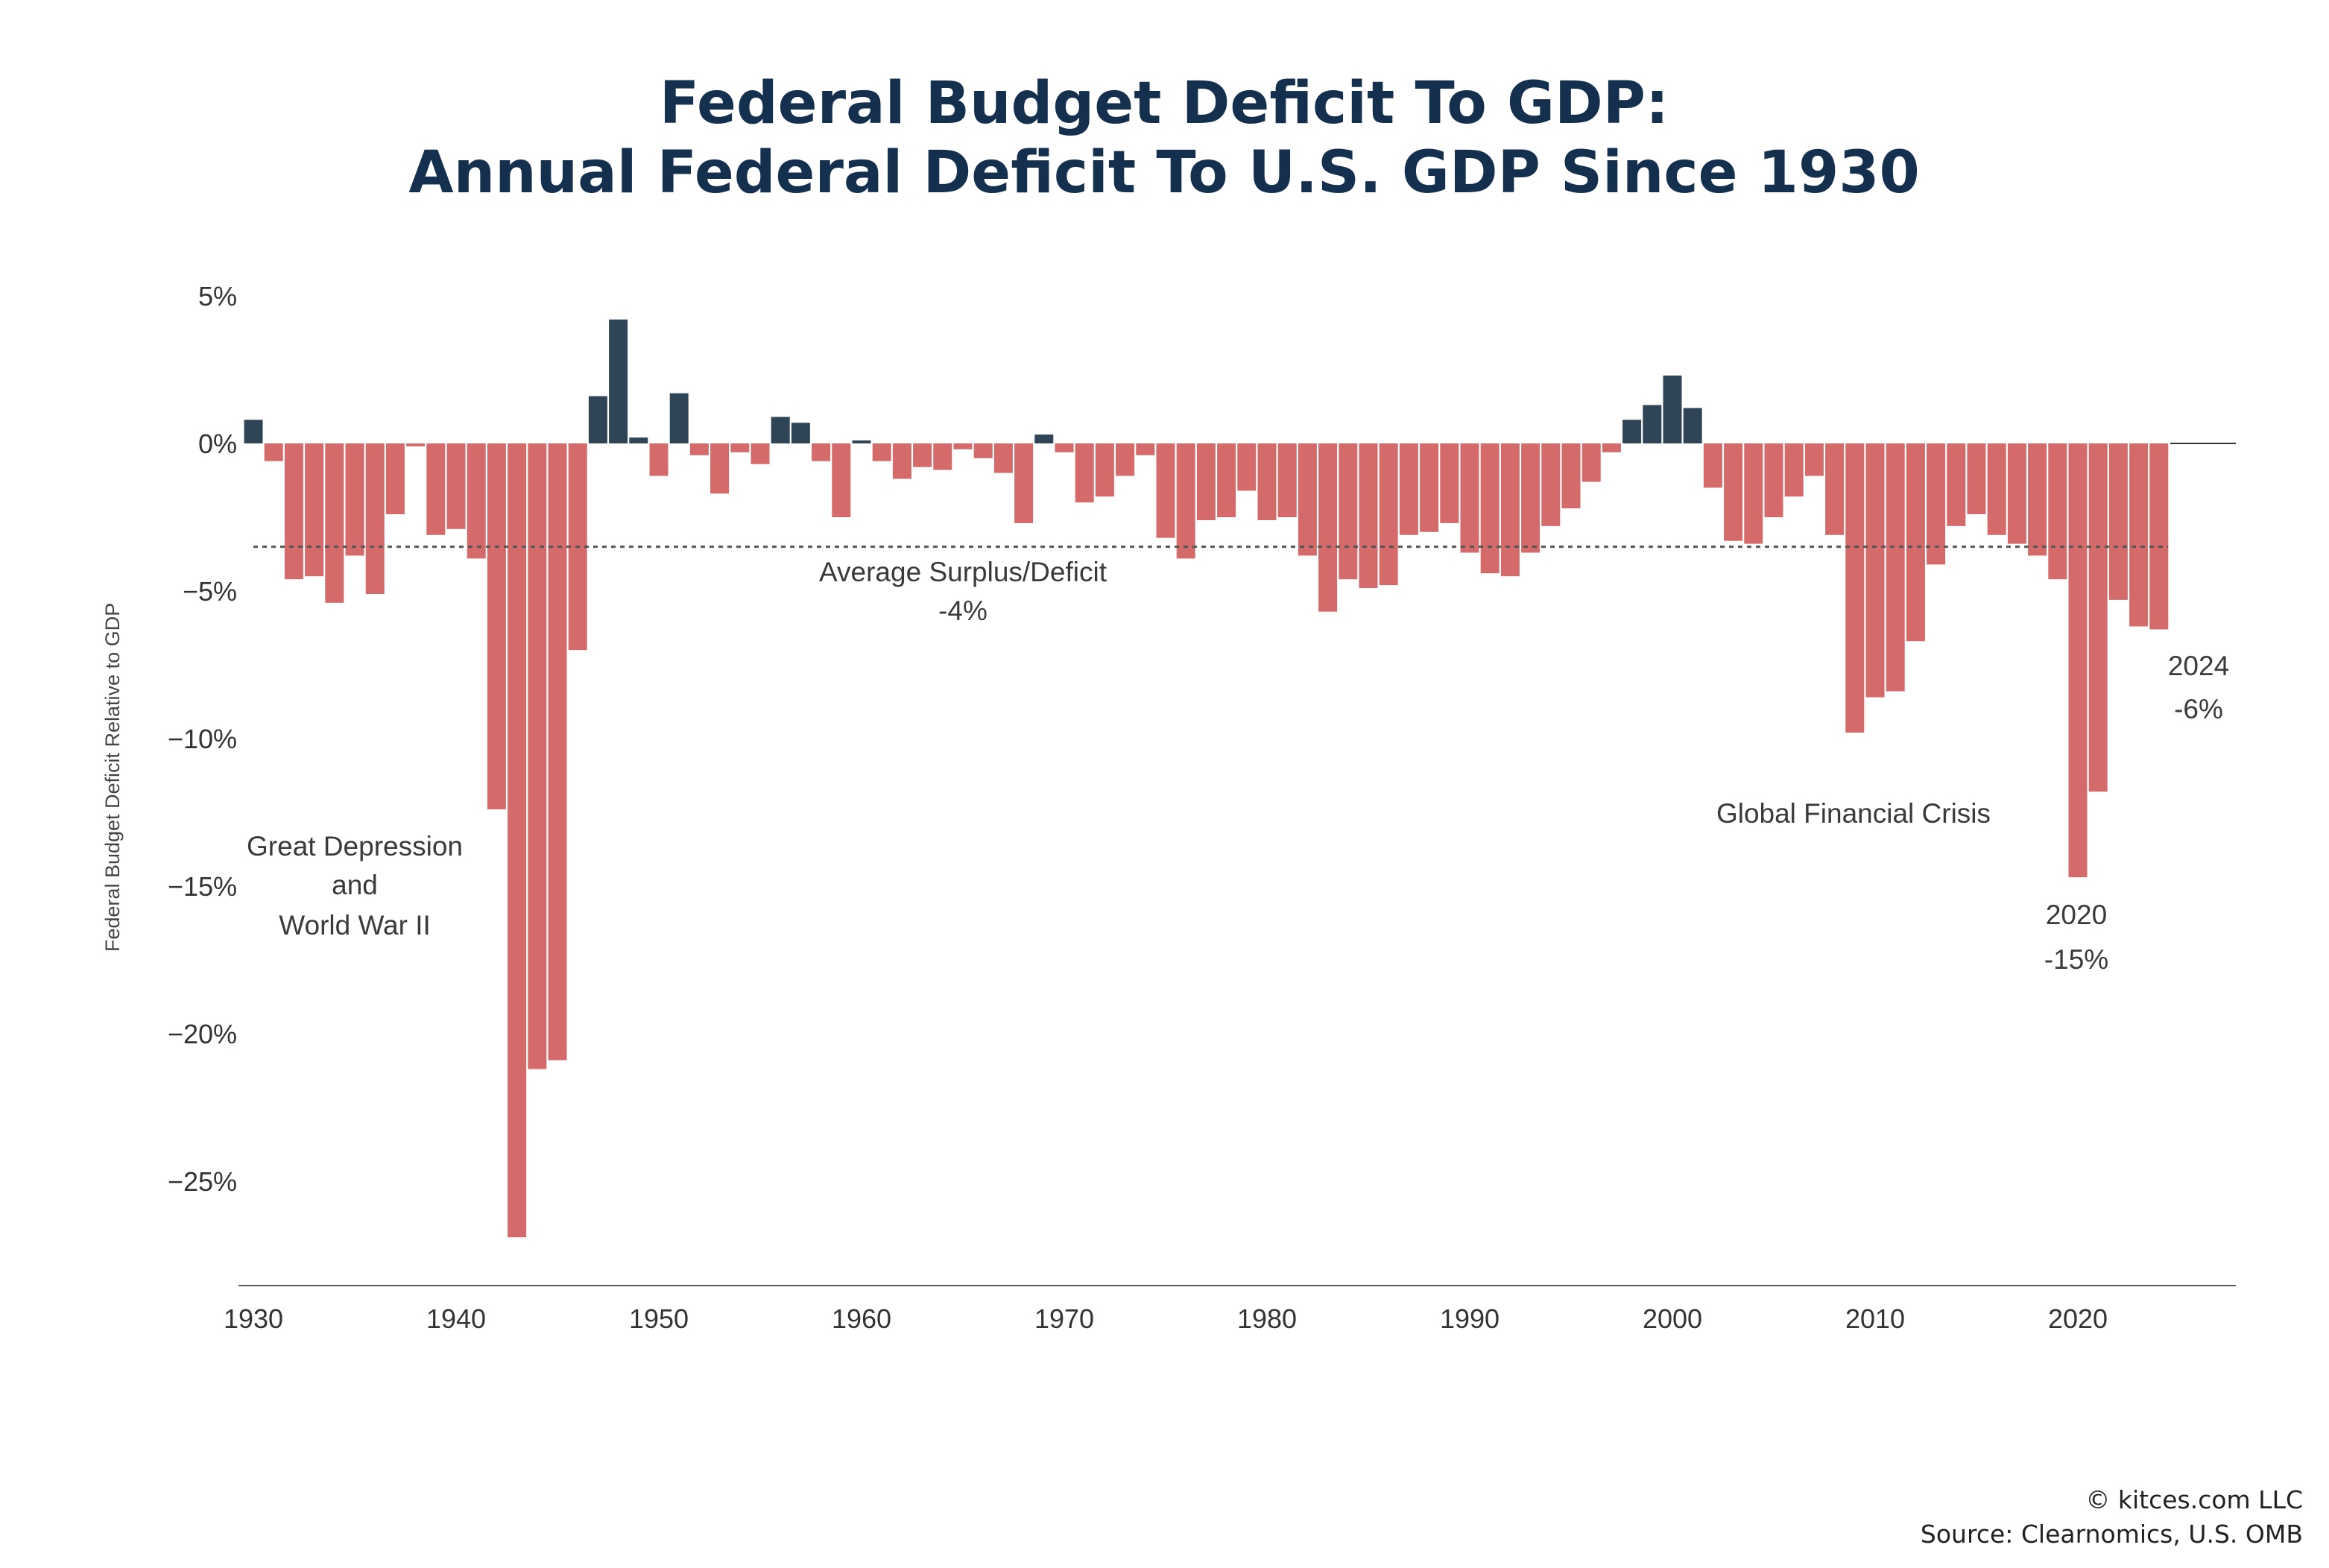 This screenshot has width=2329, height=1568. Describe the element at coordinates (1430, 487) in the screenshot. I see `bar-1988` at that location.